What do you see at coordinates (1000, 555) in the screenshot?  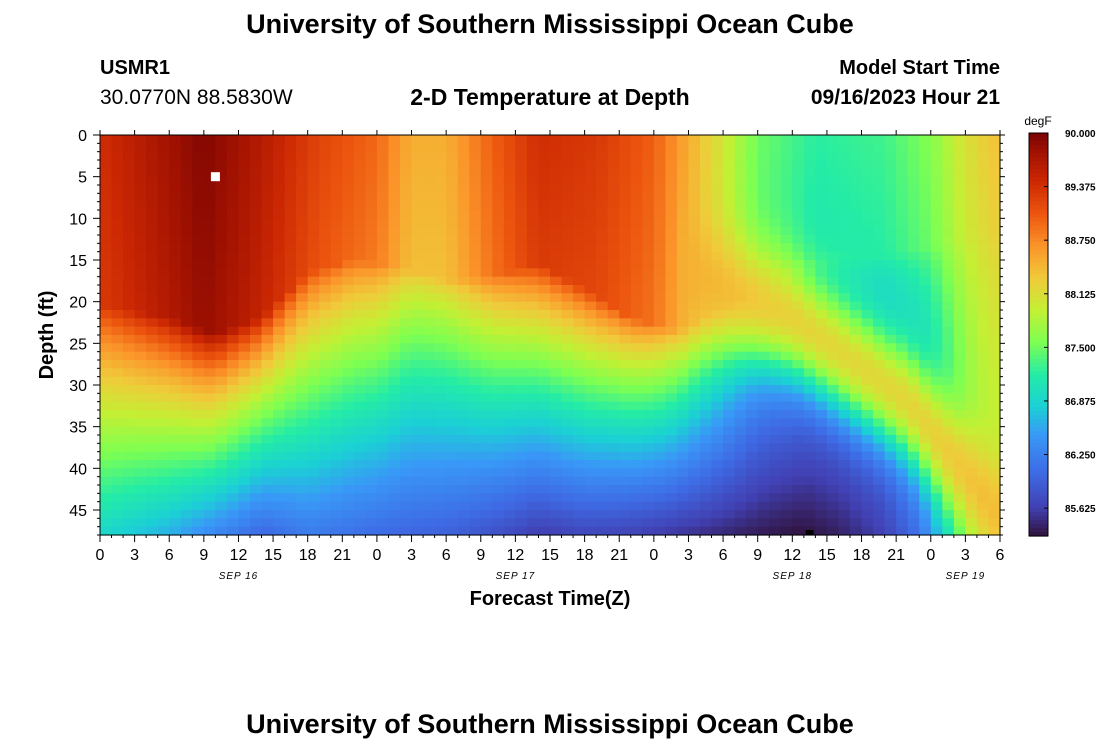 I see `x-tick-label: 6` at bounding box center [1000, 555].